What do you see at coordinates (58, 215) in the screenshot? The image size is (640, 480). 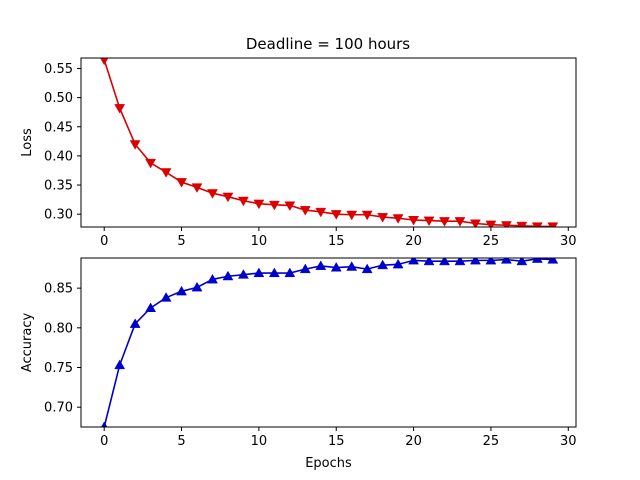 I see `y-tick-label: 0.30` at bounding box center [58, 215].